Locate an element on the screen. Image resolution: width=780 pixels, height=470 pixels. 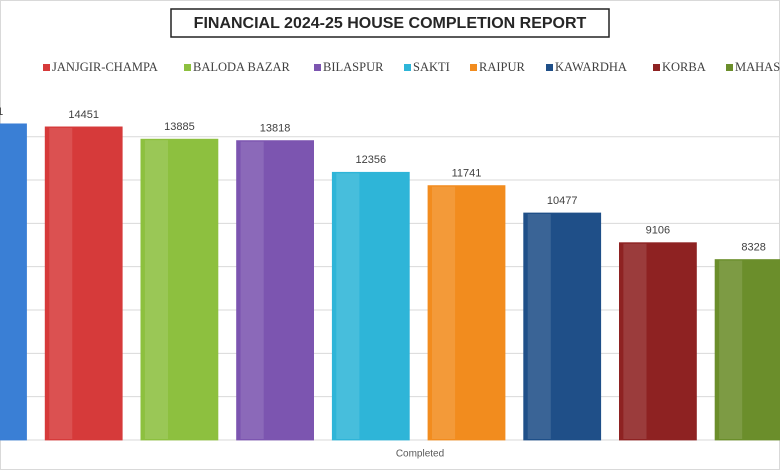
value-label: 14591 is located at coordinates (1, 112).